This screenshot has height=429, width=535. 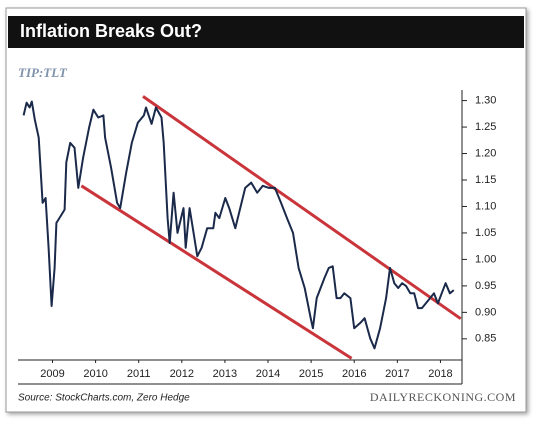 What do you see at coordinates (397, 374) in the screenshot?
I see `x-tick-label: 2017` at bounding box center [397, 374].